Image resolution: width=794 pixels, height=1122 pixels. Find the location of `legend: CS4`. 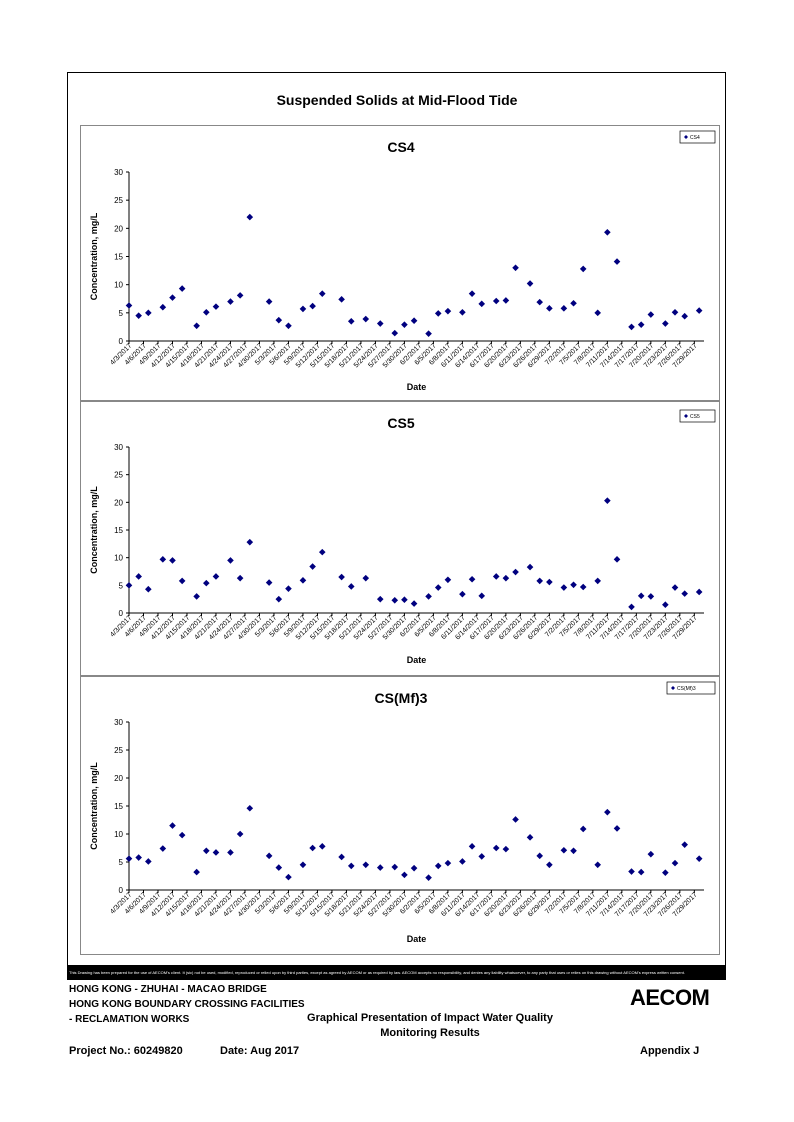

legend: CS4 is located at coordinates (697, 137).